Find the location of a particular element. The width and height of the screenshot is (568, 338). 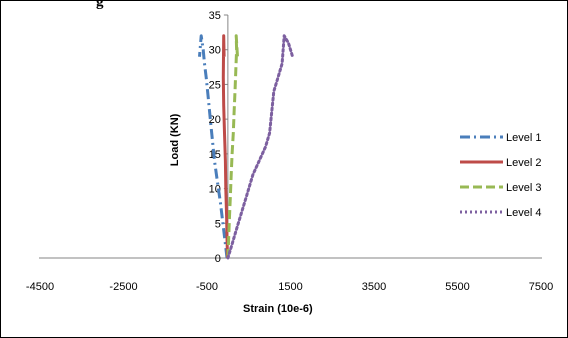

x-tick-label: -2500 is located at coordinates (123, 287).